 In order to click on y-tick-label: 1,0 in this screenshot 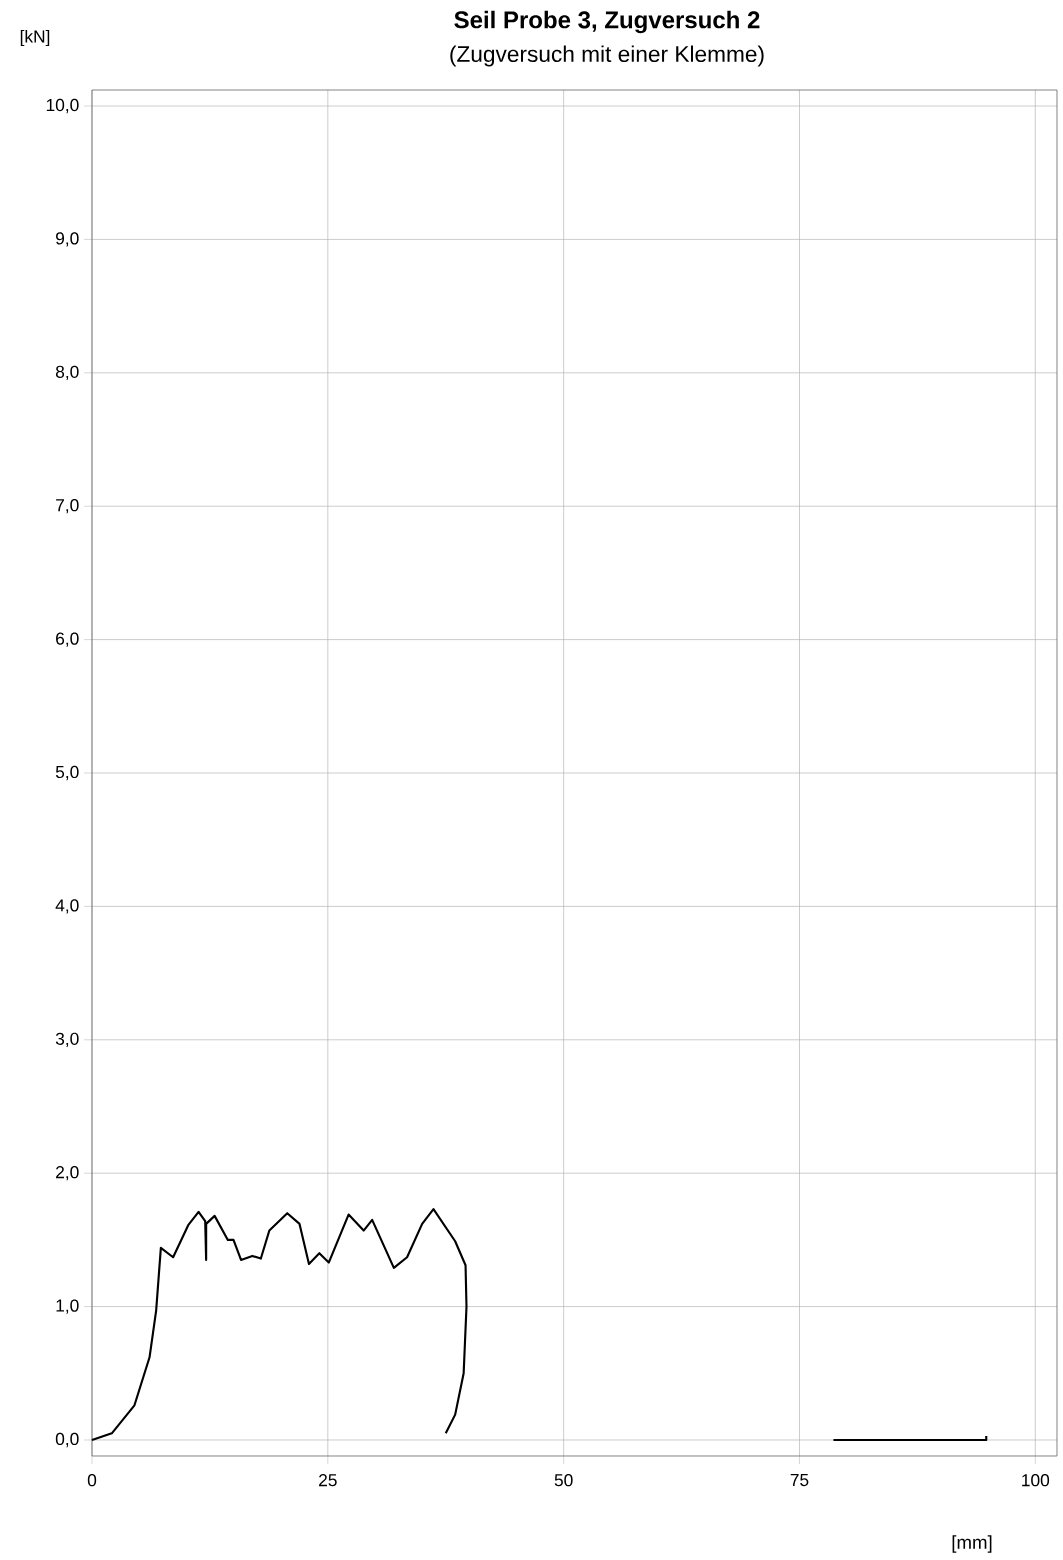, I will do `click(67, 1306)`.